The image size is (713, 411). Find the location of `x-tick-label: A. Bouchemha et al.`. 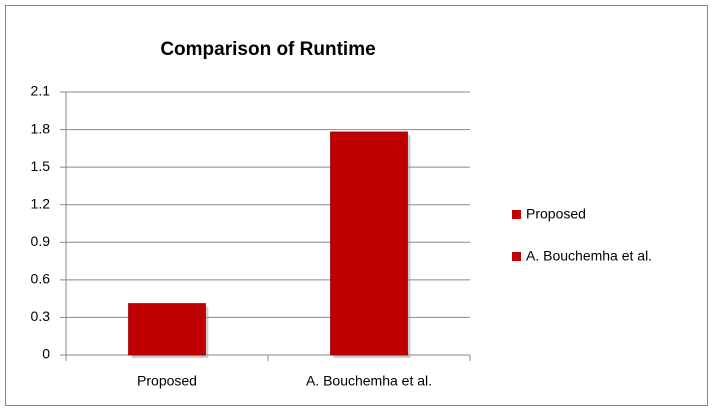

x-tick-label: A. Bouchemha et al. is located at coordinates (369, 381).